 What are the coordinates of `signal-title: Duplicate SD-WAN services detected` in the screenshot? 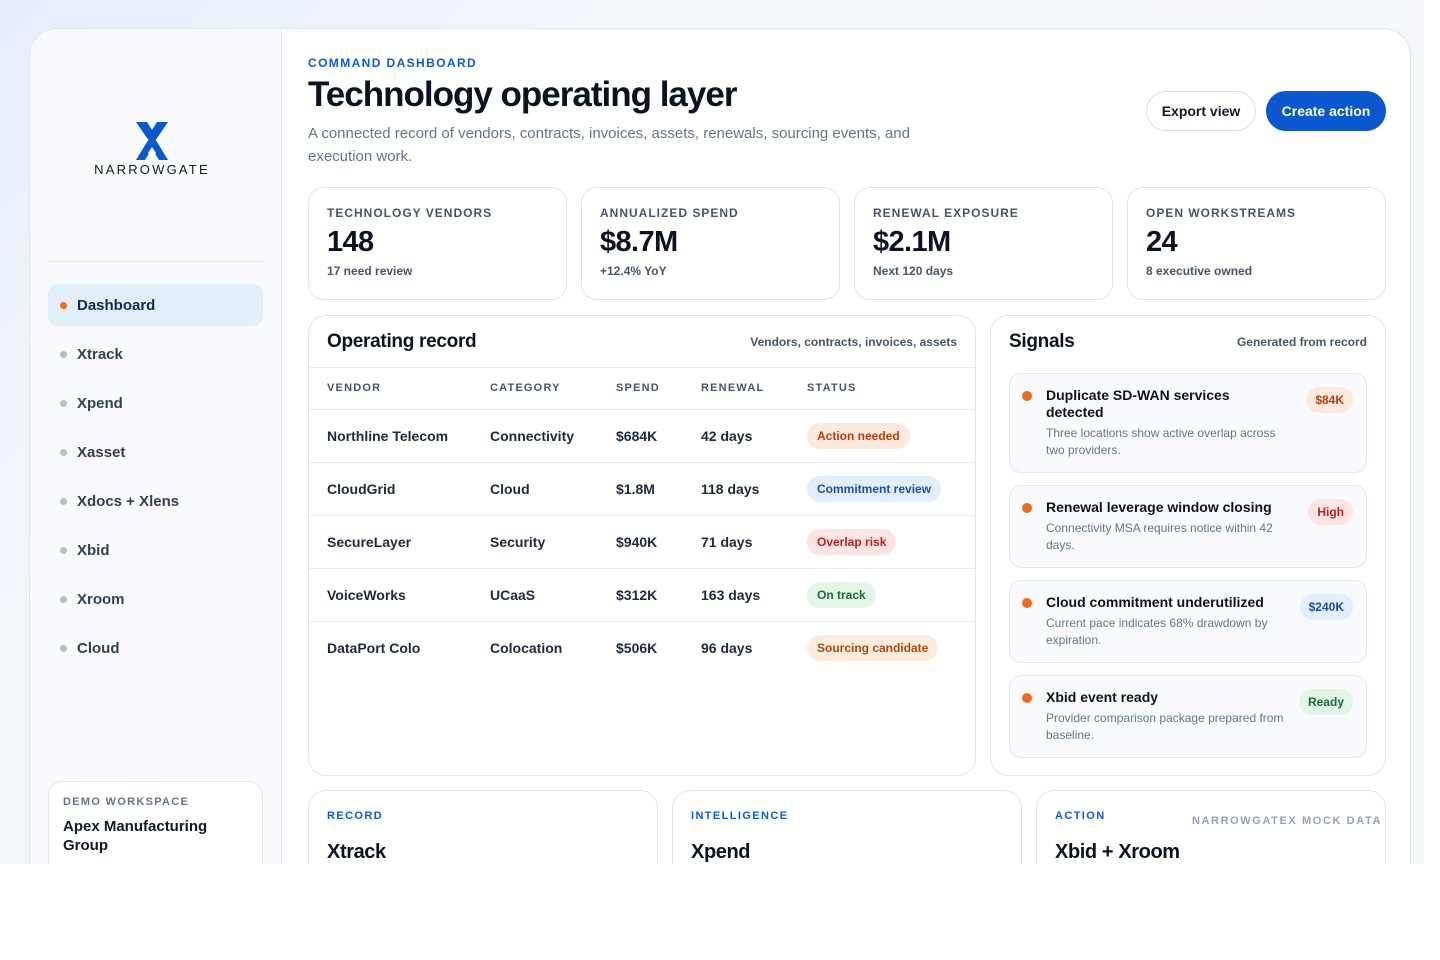 It's located at (1138, 403).